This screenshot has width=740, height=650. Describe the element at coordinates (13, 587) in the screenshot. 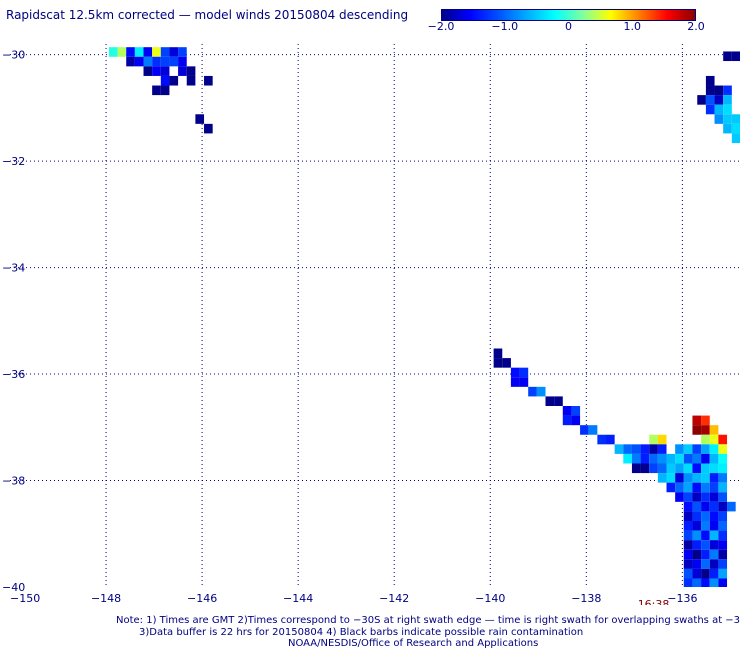

I see `y-tick-label: −40` at that location.